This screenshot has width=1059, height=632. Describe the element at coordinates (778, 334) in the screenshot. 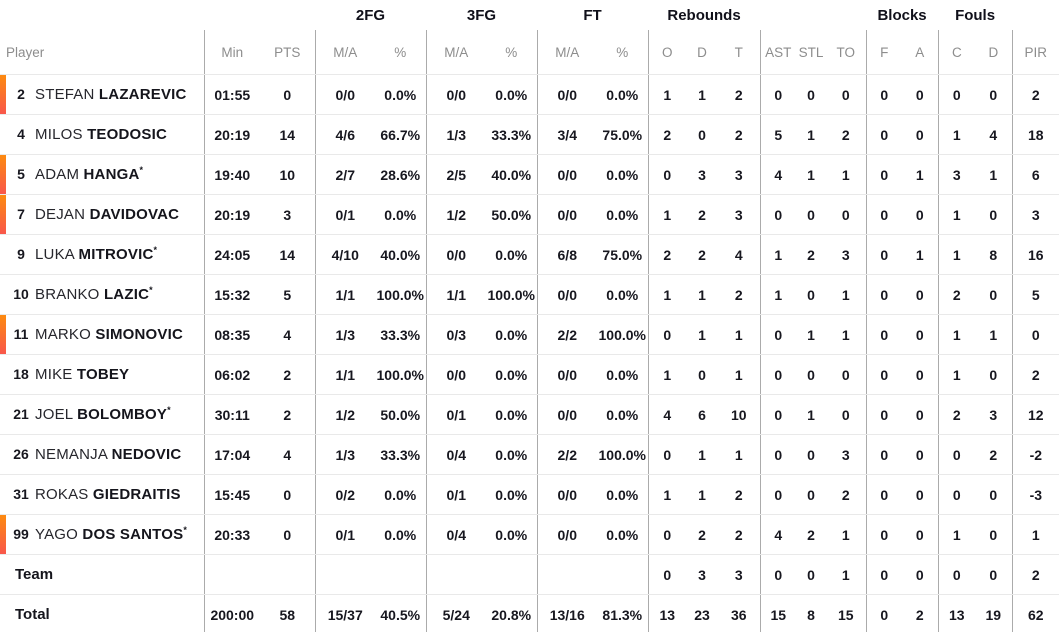

I see `ast-cell: 0` at that location.